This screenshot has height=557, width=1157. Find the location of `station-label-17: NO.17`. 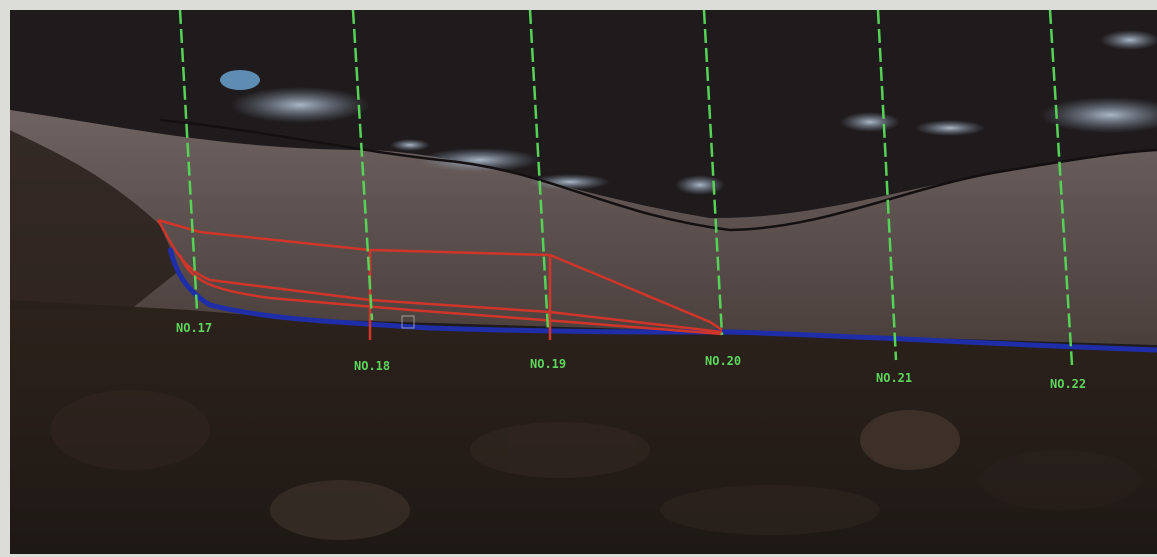

station-label-17: NO.17 is located at coordinates (194, 328).